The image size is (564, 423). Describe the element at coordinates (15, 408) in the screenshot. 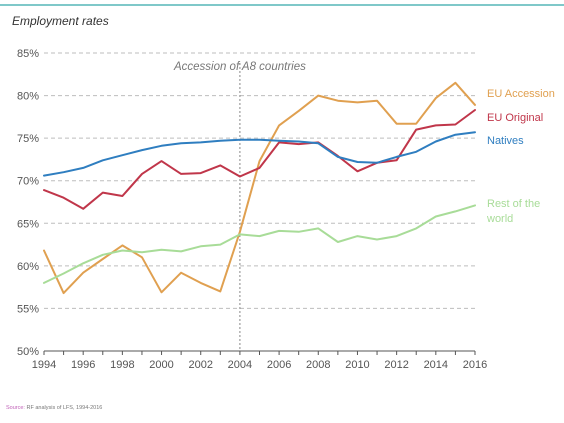

I see `source-label: Source:` at that location.